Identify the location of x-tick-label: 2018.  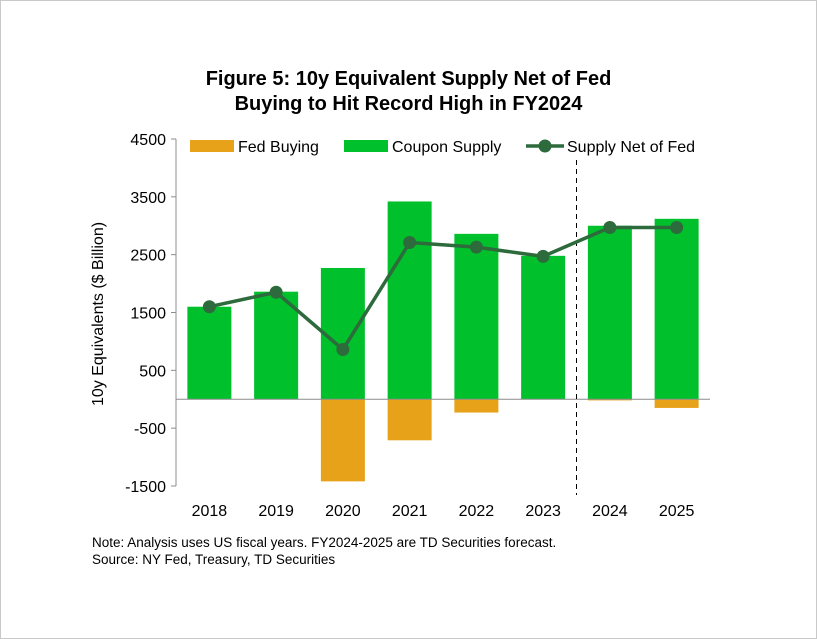
(210, 511).